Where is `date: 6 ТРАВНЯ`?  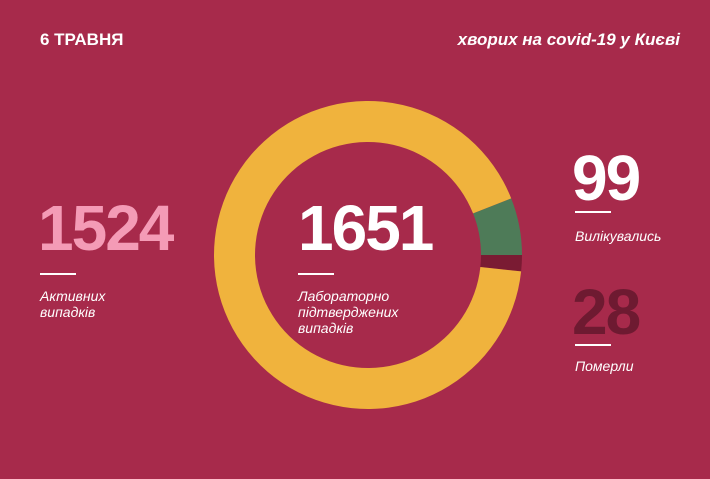 date: 6 ТРАВНЯ is located at coordinates (82, 39).